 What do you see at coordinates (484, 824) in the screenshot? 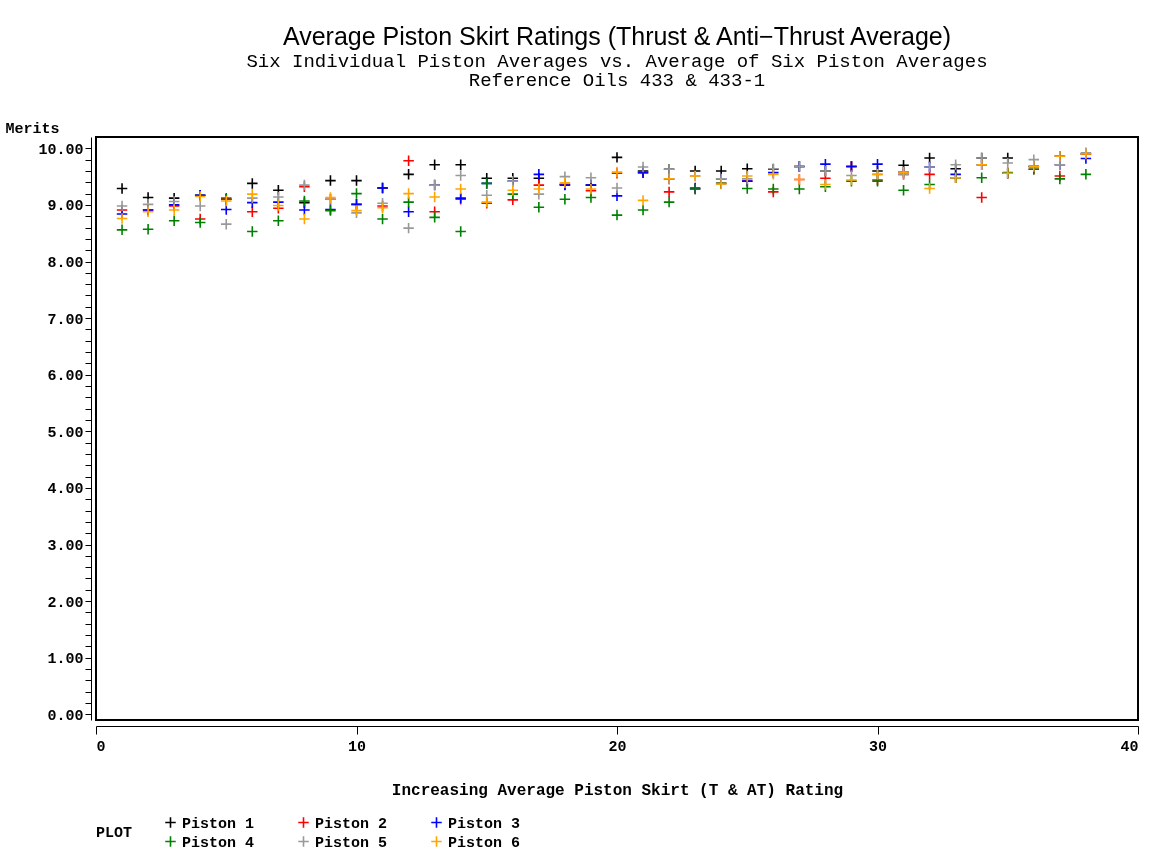
I see `legend-label: Piston 3` at bounding box center [484, 824].